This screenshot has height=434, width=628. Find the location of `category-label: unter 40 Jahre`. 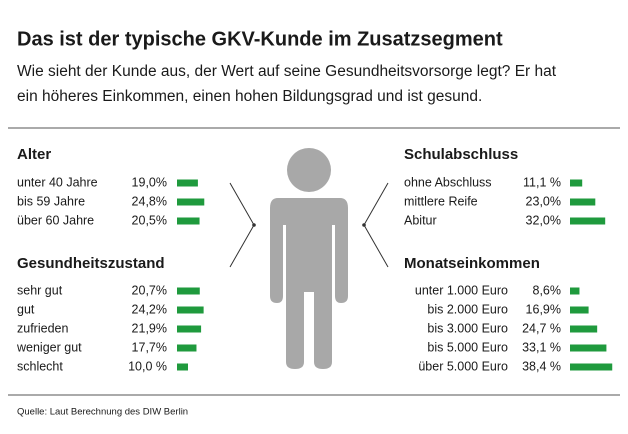

category-label: unter 40 Jahre is located at coordinates (57, 182).